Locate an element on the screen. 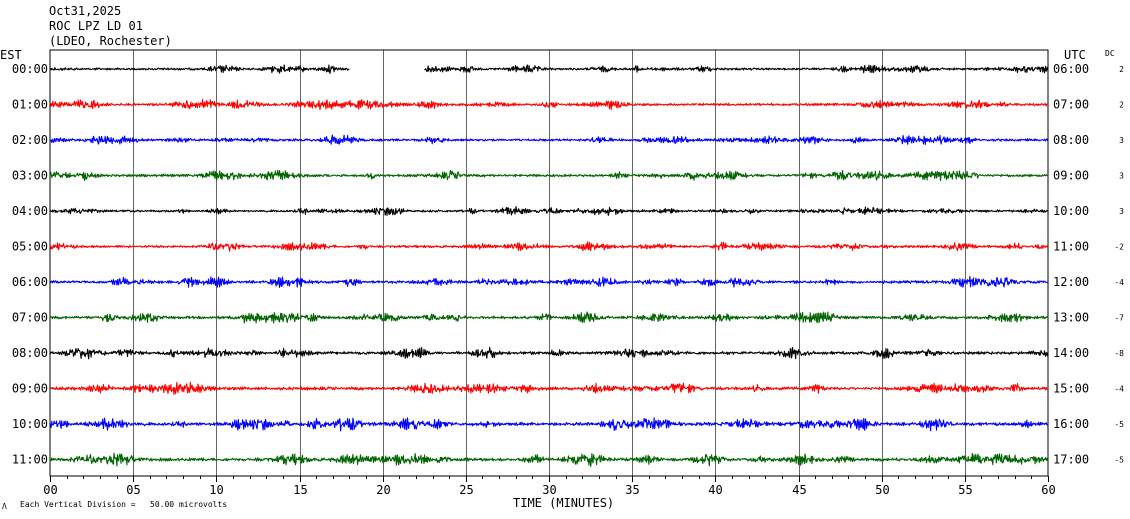  network-label: (LDEO, Rochester) is located at coordinates (110, 41).